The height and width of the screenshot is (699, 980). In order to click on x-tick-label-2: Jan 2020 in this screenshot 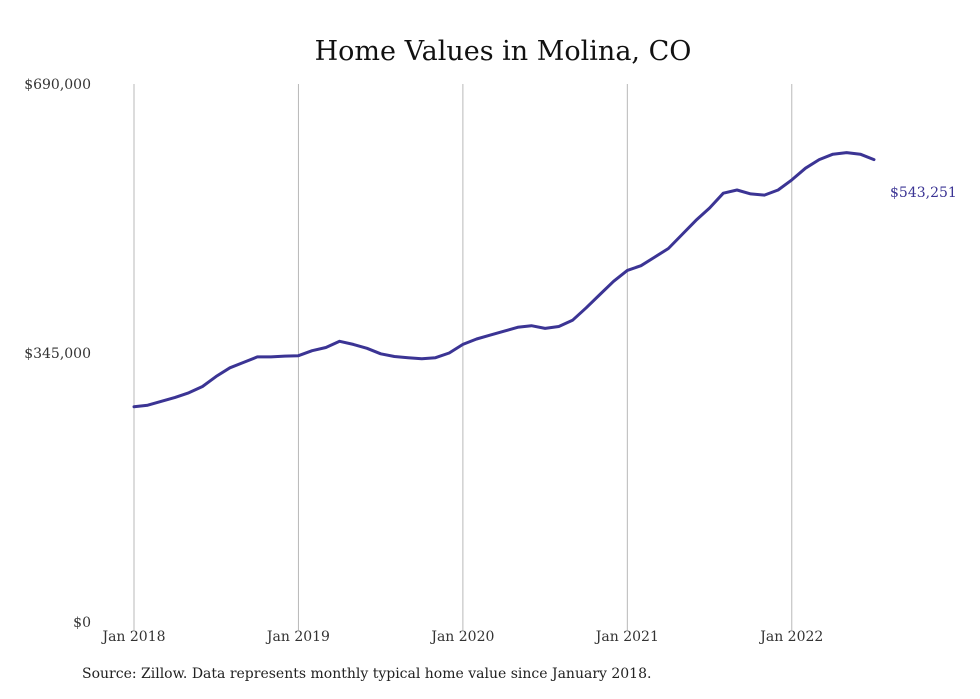, I will do `click(461, 637)`.